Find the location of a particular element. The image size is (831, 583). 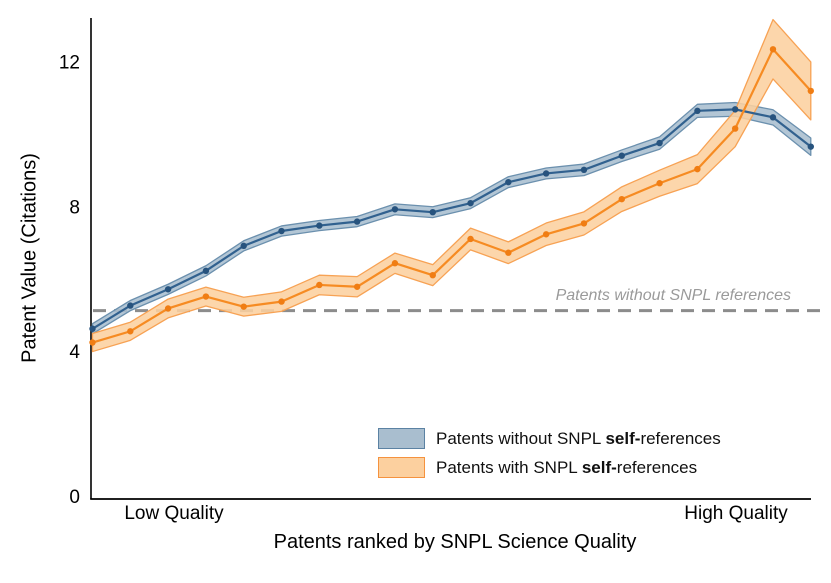

x-axis-title: Patents ranked by SNPL Science Quality is located at coordinates (455, 542).